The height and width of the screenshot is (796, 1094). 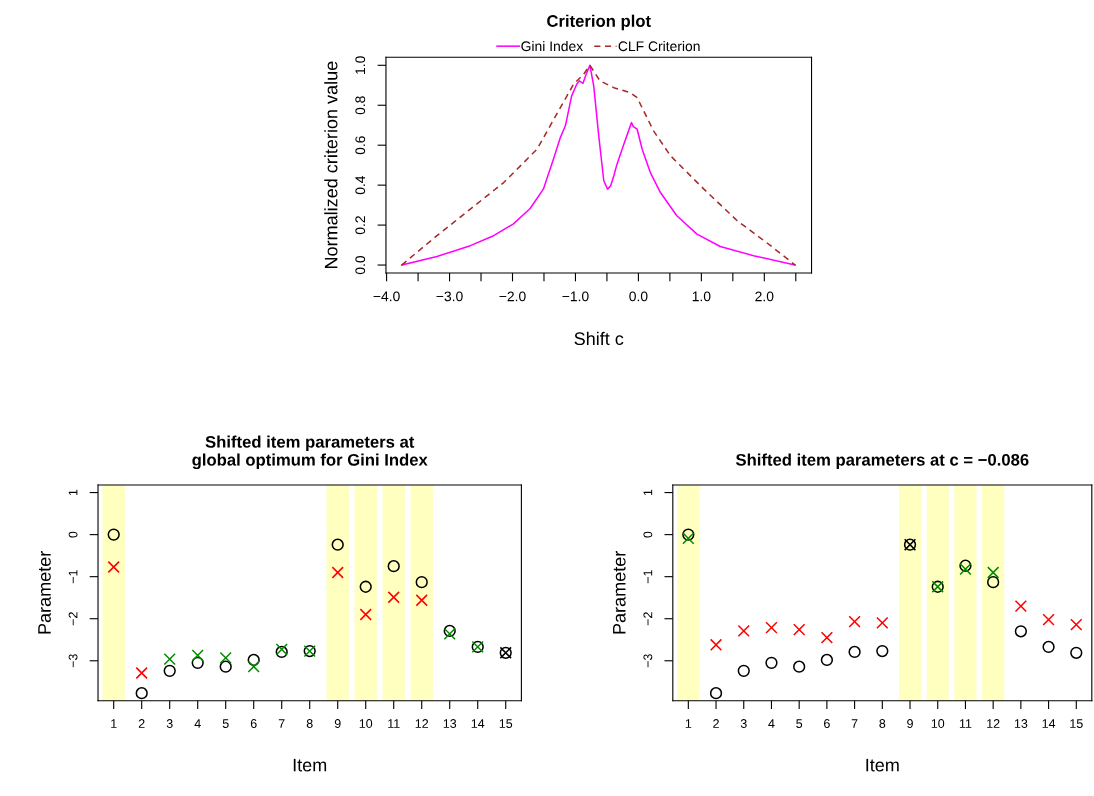 I want to click on y-tick-label: 0.0, so click(x=360, y=265).